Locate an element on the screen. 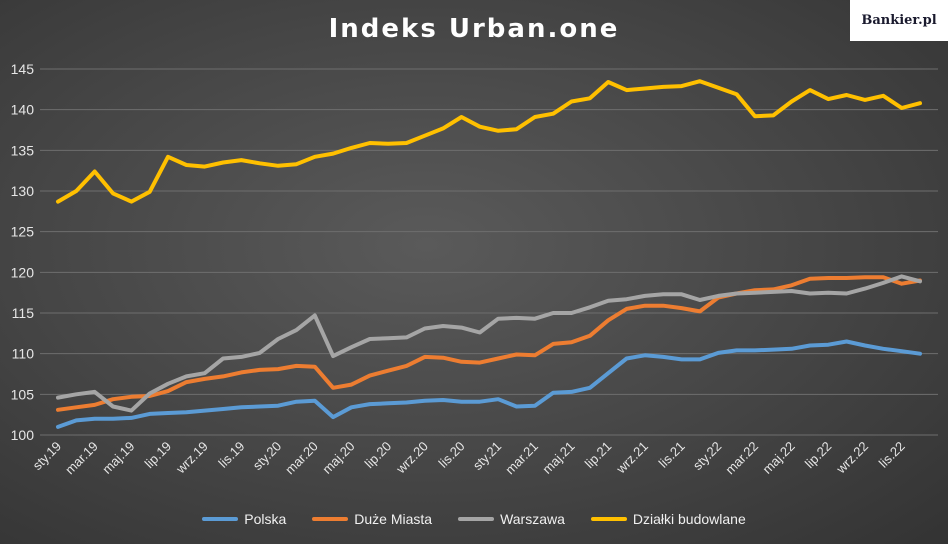 This screenshot has width=948, height=544. y-tick-label: 110 is located at coordinates (23, 354).